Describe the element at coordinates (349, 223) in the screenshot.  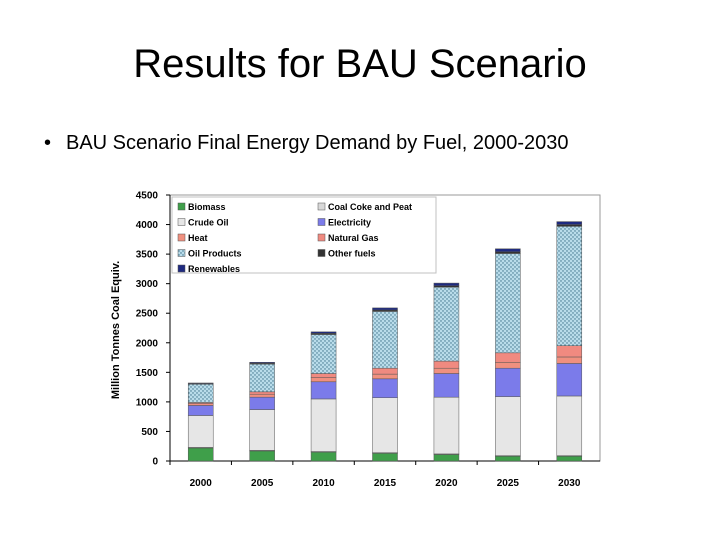
I see `legend-label: Electricity` at that location.